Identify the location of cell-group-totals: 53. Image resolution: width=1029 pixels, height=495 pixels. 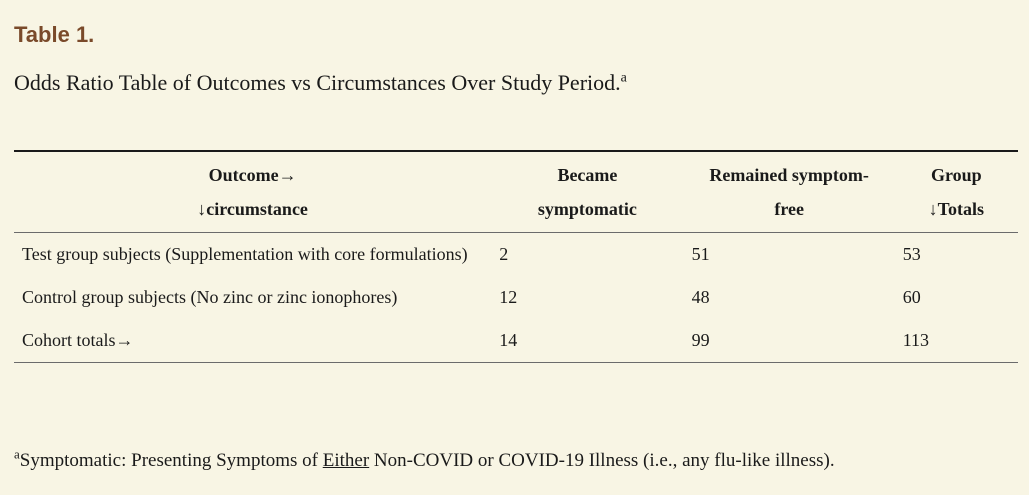
(911, 254).